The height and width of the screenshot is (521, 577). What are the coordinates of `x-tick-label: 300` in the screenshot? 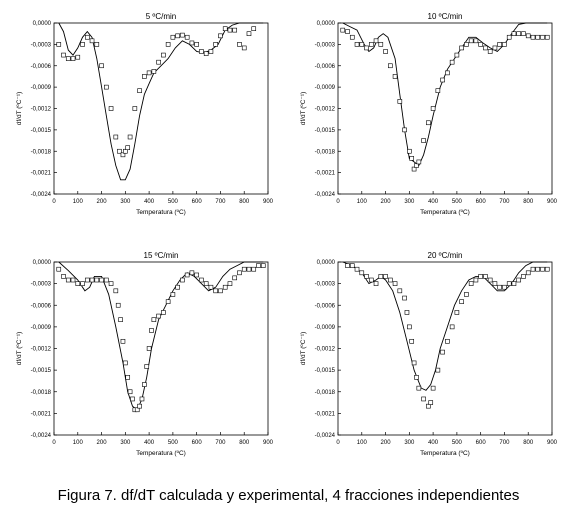 It's located at (125, 202).